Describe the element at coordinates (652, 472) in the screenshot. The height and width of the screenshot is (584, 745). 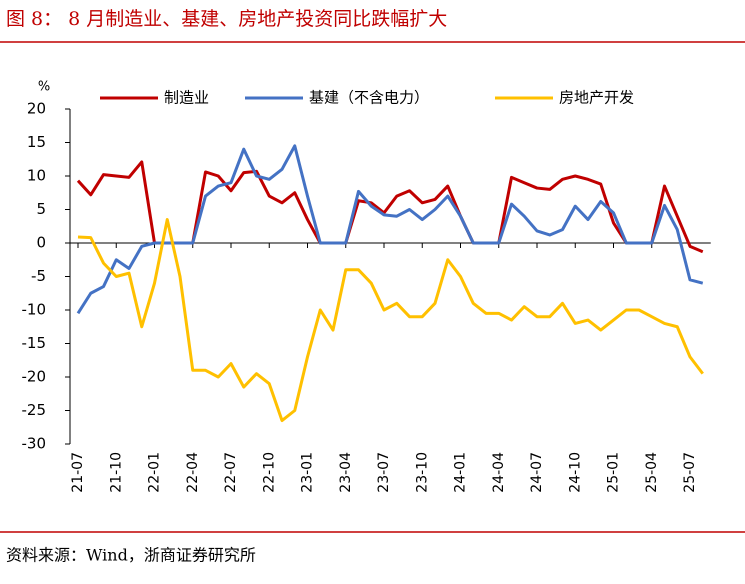
I see `x-tick-label: 25-04` at that location.